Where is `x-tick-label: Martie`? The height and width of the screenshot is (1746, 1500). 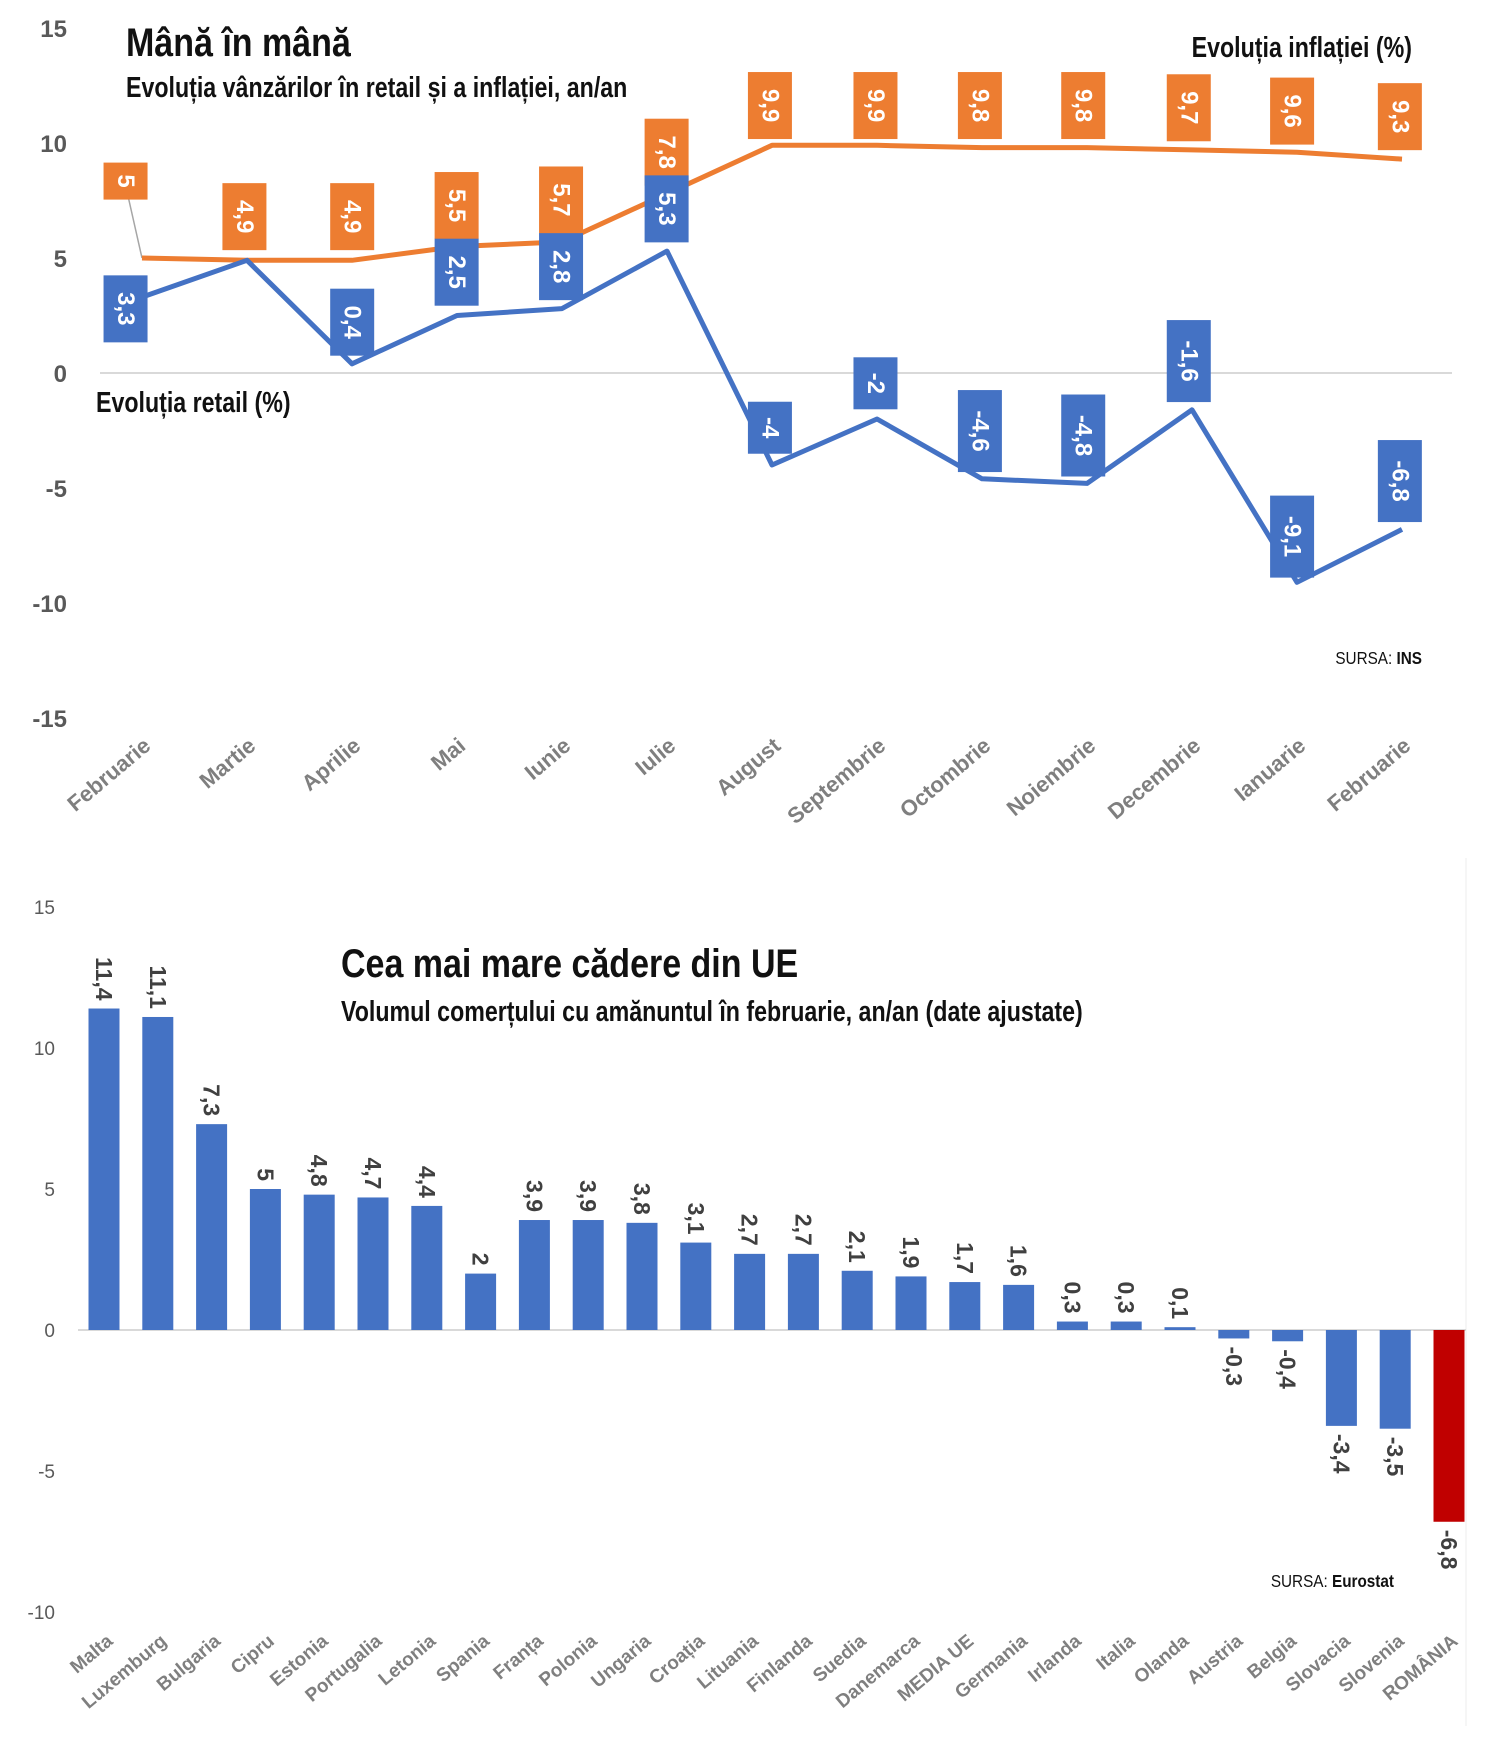 x-tick-label: Martie is located at coordinates (228, 763).